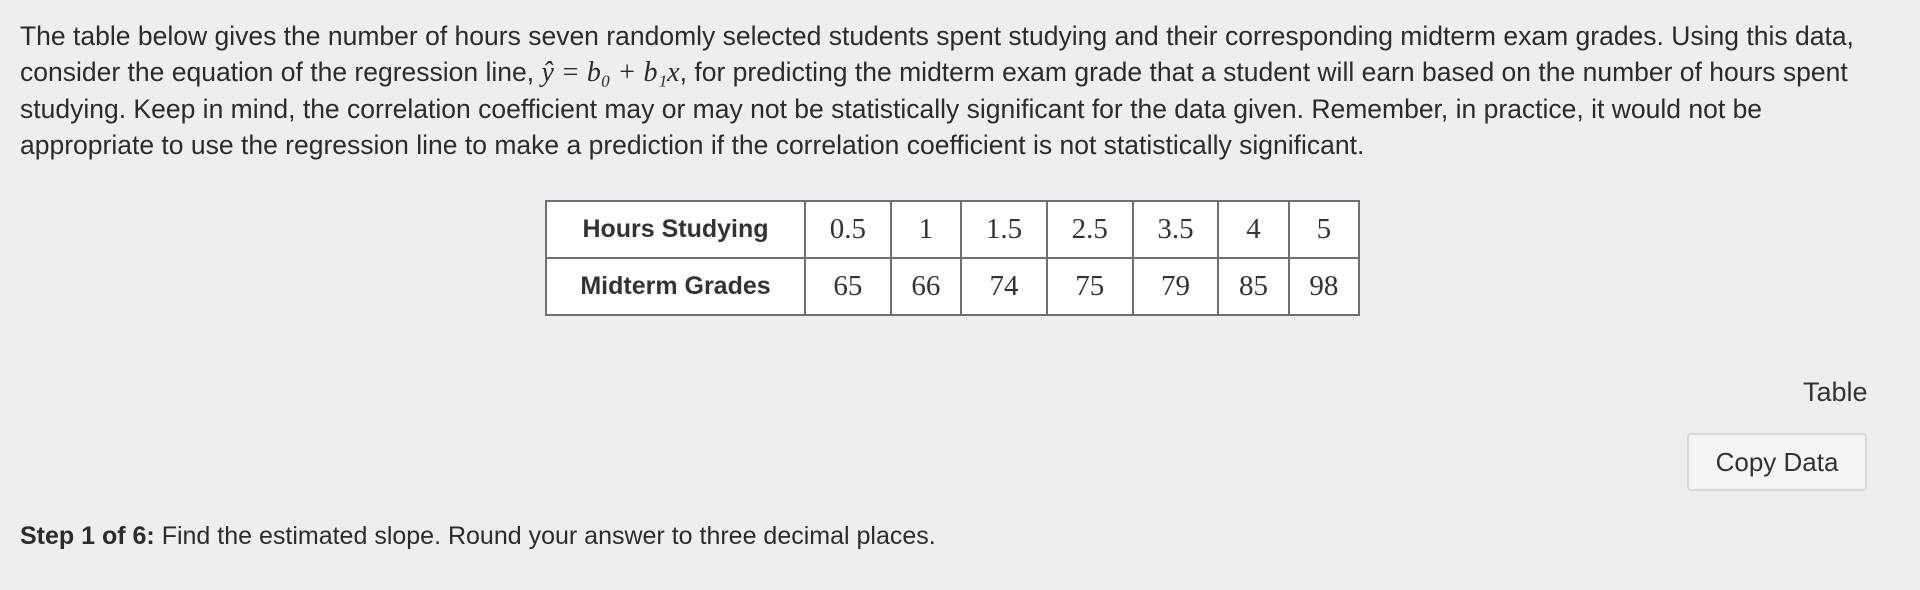  I want to click on table-cell: 5, so click(1324, 229).